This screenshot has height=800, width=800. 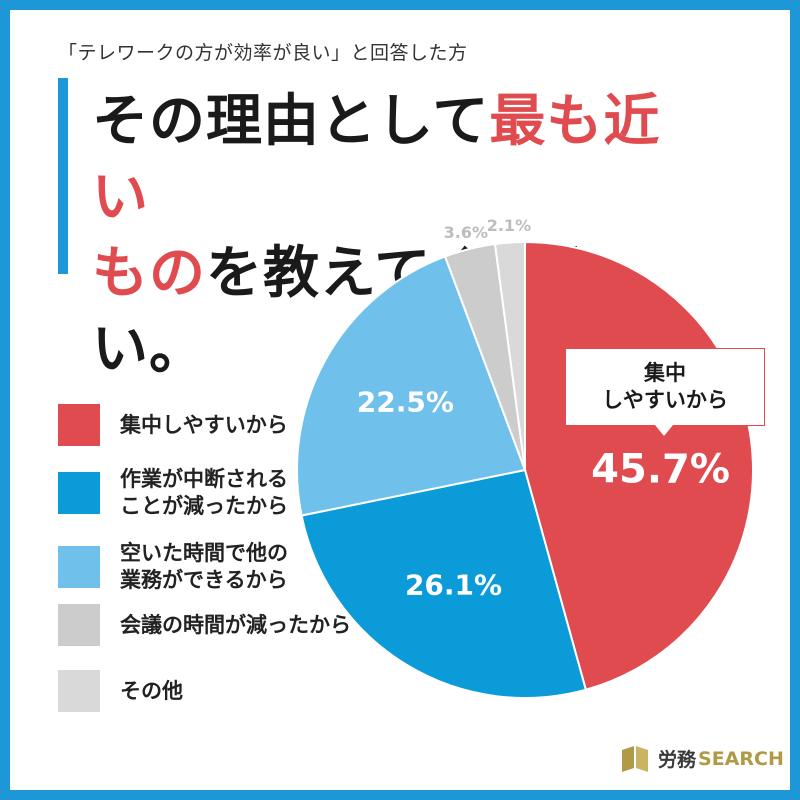 I want to click on title-highlight2: もの, so click(x=149, y=273).